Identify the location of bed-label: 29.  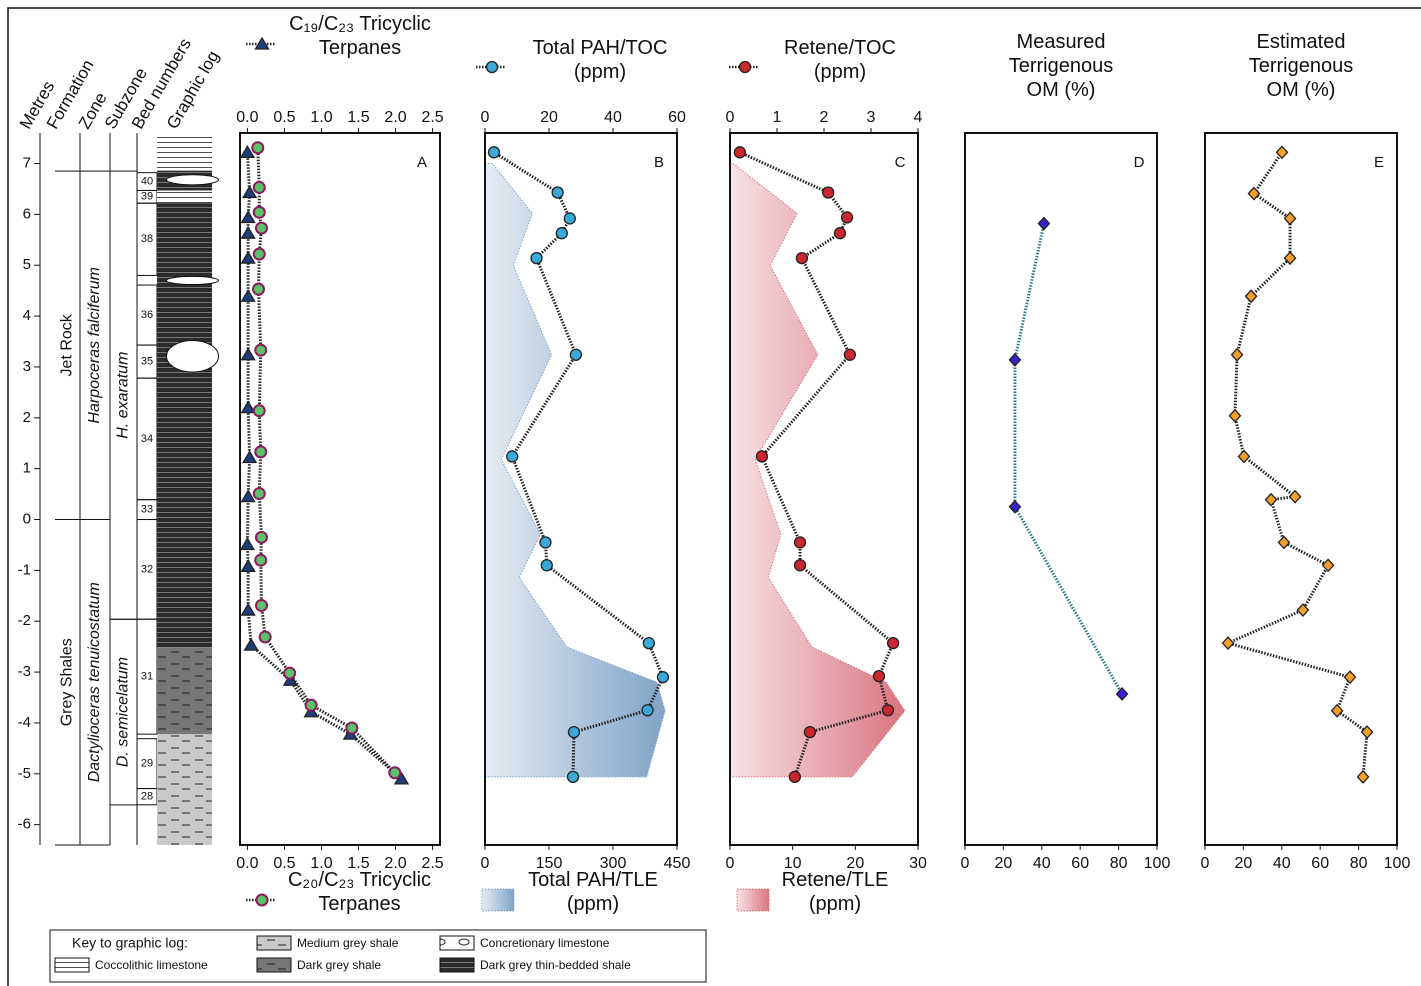
(147, 764).